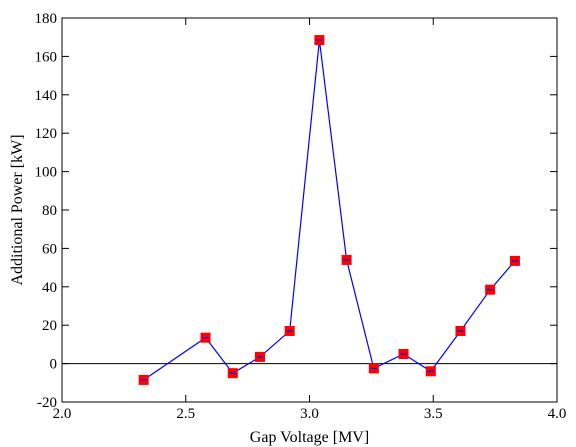 This screenshot has height=447, width=576. What do you see at coordinates (49, 326) in the screenshot?
I see `y-tick-label: 20` at bounding box center [49, 326].